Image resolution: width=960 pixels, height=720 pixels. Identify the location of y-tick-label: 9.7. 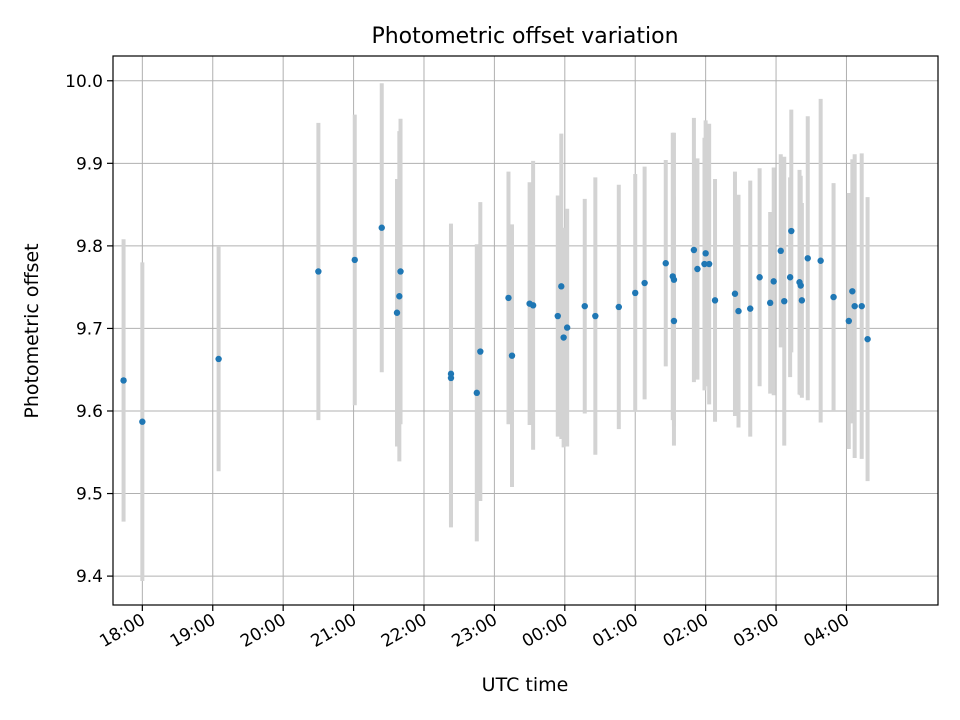
(89, 329).